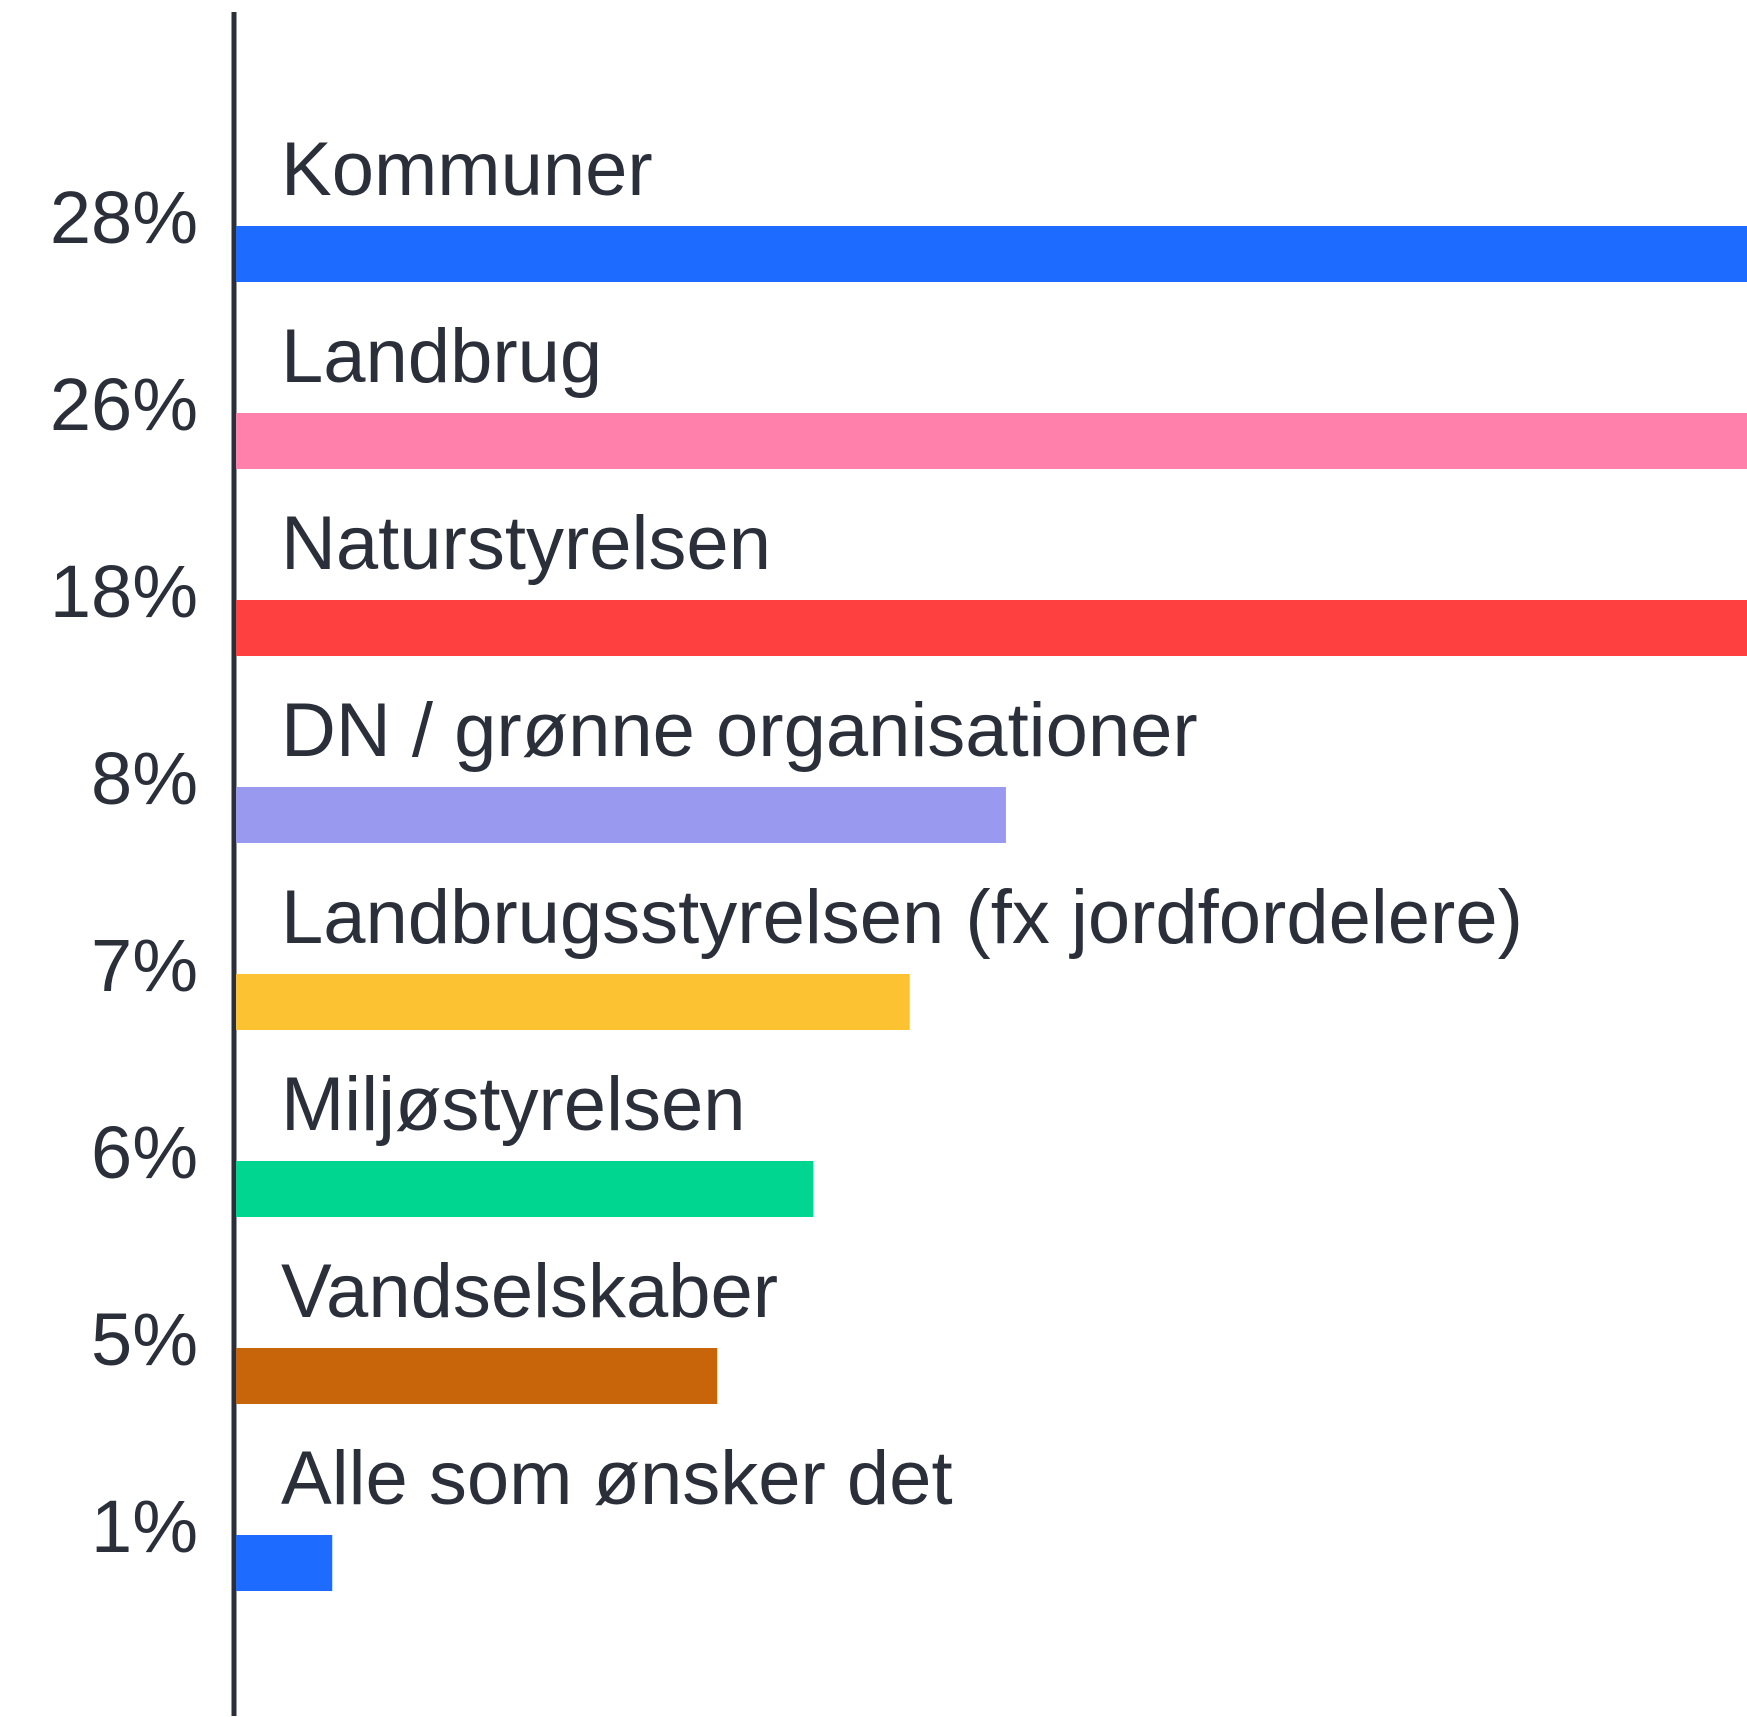 Image resolution: width=1747 pixels, height=1717 pixels. I want to click on category-label: Naturstyrelsen, so click(526, 543).